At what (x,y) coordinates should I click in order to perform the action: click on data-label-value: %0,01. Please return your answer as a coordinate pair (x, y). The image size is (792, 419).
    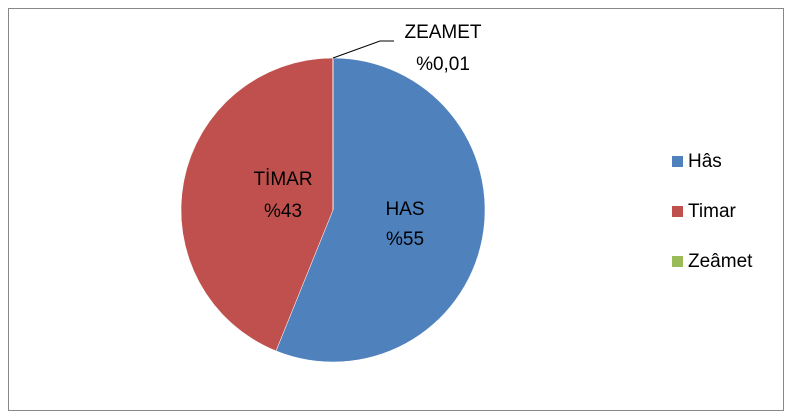
    Looking at the image, I should click on (443, 64).